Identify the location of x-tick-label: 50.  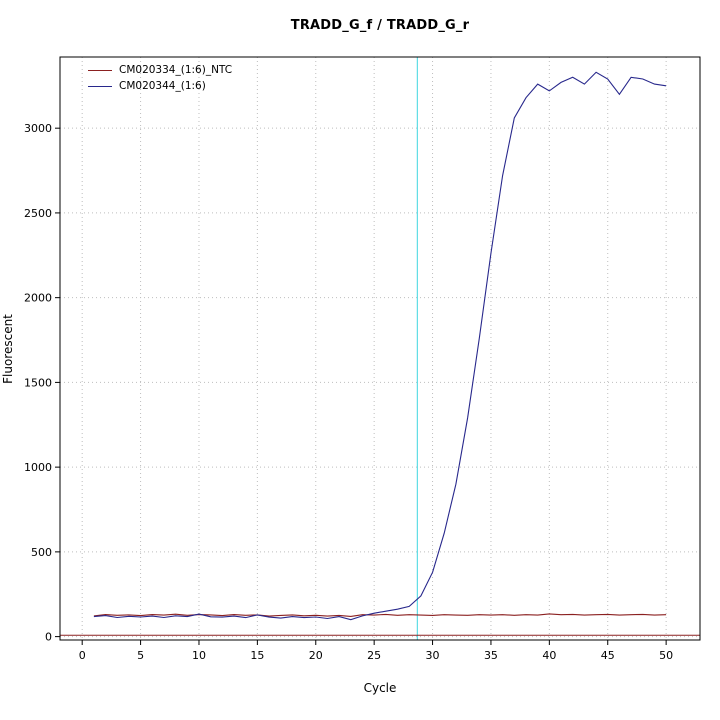
(666, 655).